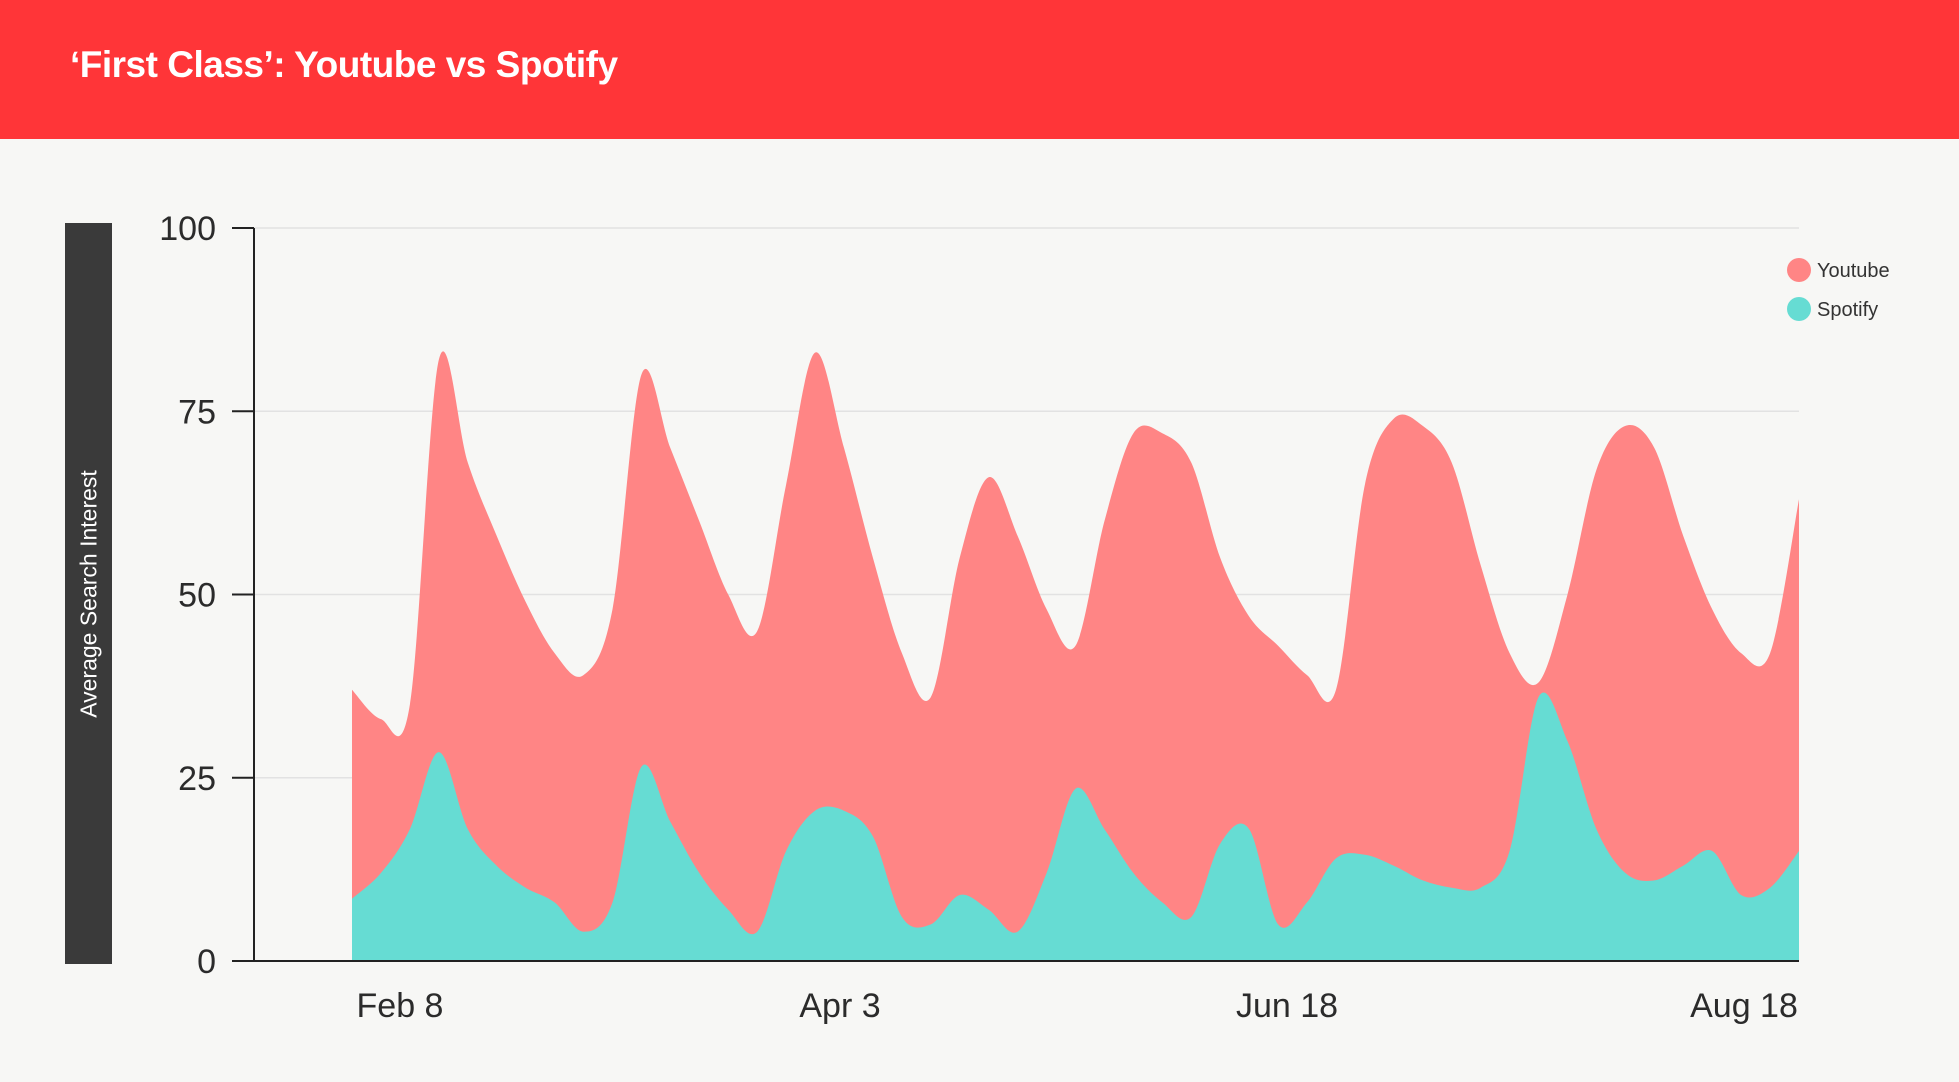 The image size is (1959, 1082). What do you see at coordinates (400, 1006) in the screenshot?
I see `x-tick-label-0: Feb 8` at bounding box center [400, 1006].